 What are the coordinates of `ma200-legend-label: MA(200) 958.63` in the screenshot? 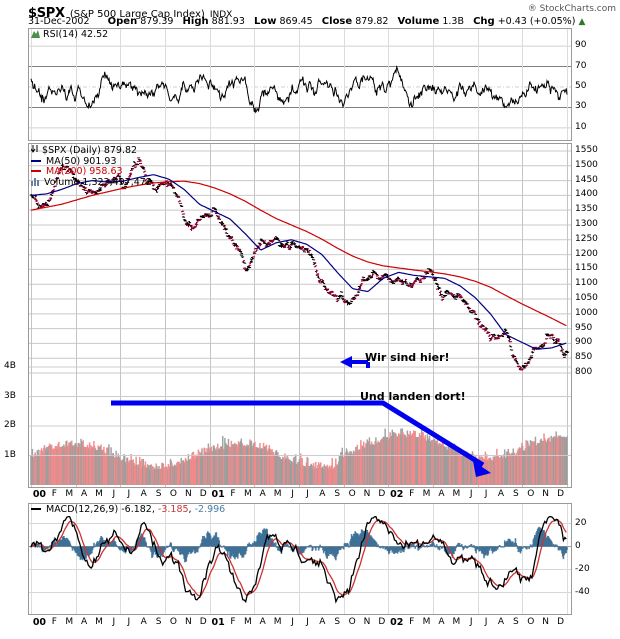 It's located at (84, 171).